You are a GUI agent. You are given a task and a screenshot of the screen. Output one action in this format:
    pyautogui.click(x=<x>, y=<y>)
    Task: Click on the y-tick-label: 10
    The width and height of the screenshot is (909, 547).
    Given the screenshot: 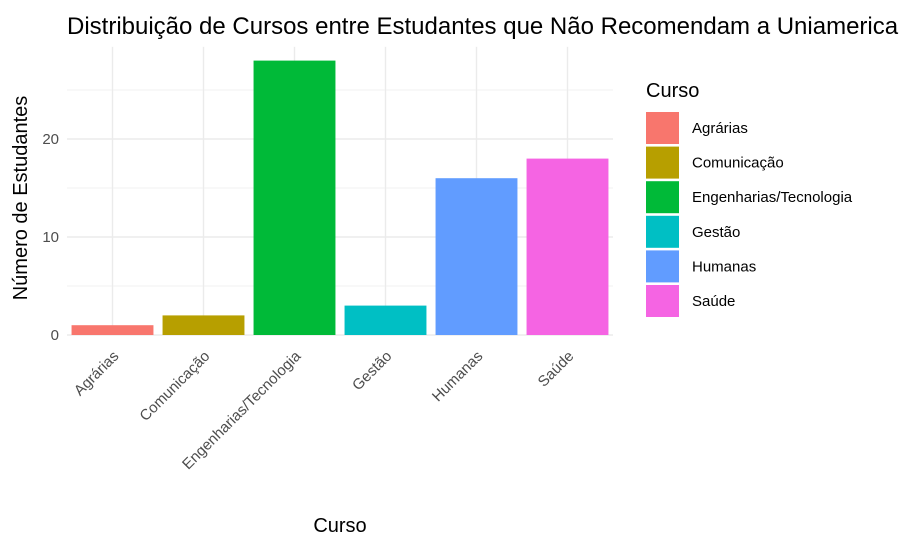 What is the action you would take?
    pyautogui.click(x=50, y=237)
    